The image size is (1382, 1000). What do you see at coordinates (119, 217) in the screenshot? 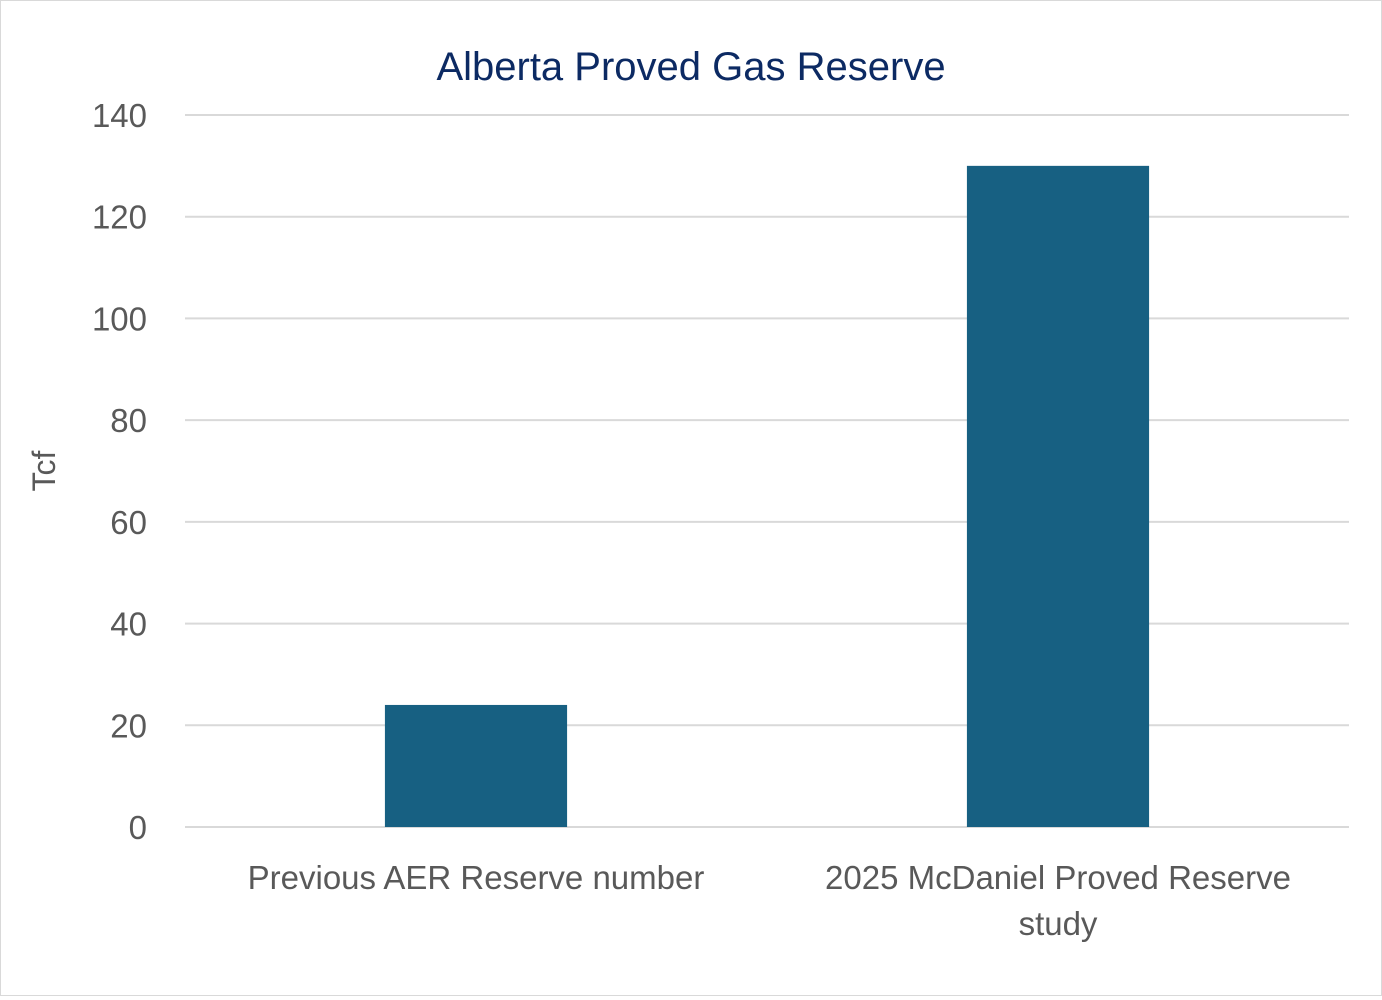
I see `y-tick-label: 120` at bounding box center [119, 217].